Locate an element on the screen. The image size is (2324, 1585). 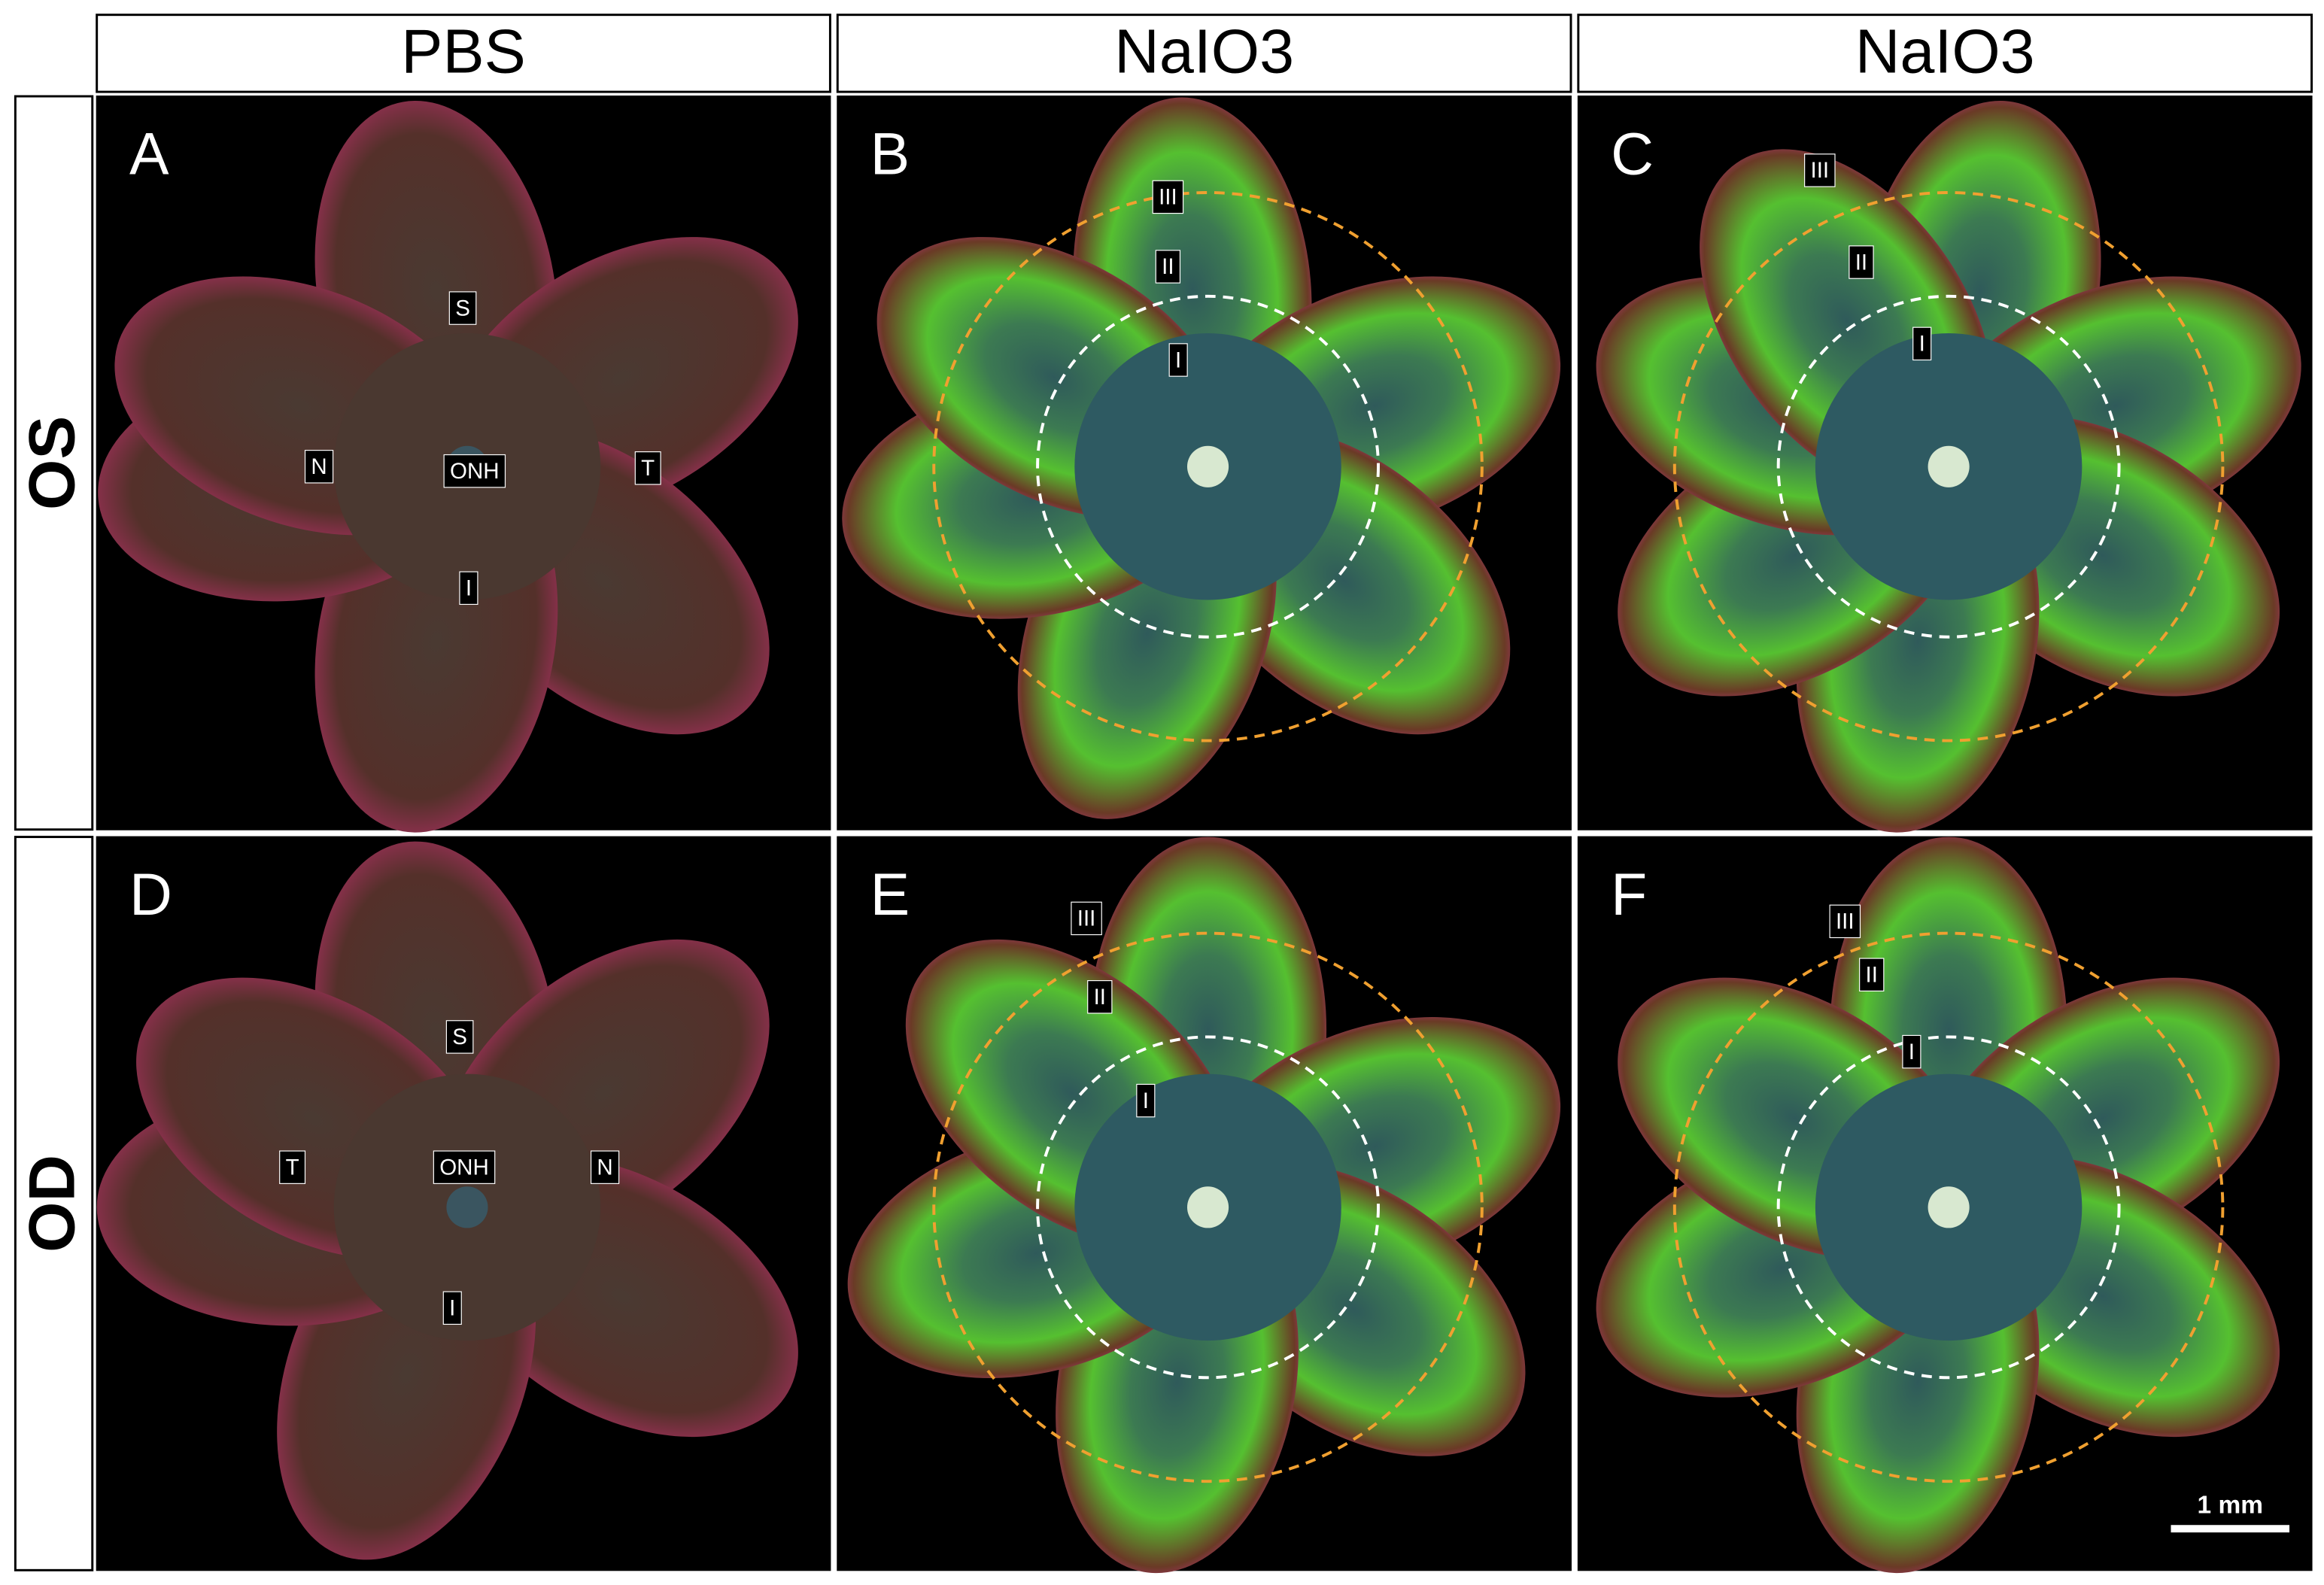
panel-letter: B is located at coordinates (890, 154).